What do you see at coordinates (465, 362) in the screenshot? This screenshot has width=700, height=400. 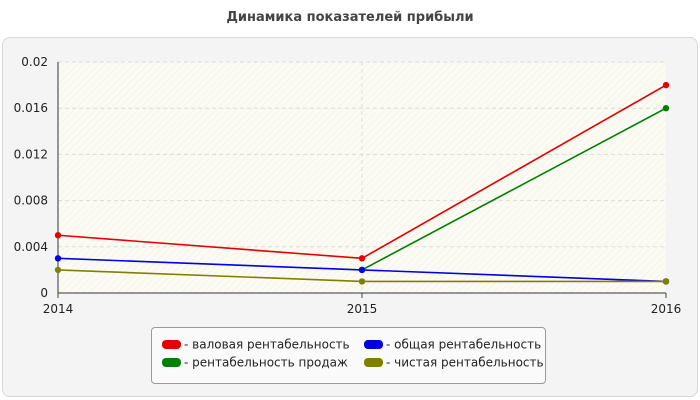 I see `legend-label: - чистая рентабельность` at bounding box center [465, 362].